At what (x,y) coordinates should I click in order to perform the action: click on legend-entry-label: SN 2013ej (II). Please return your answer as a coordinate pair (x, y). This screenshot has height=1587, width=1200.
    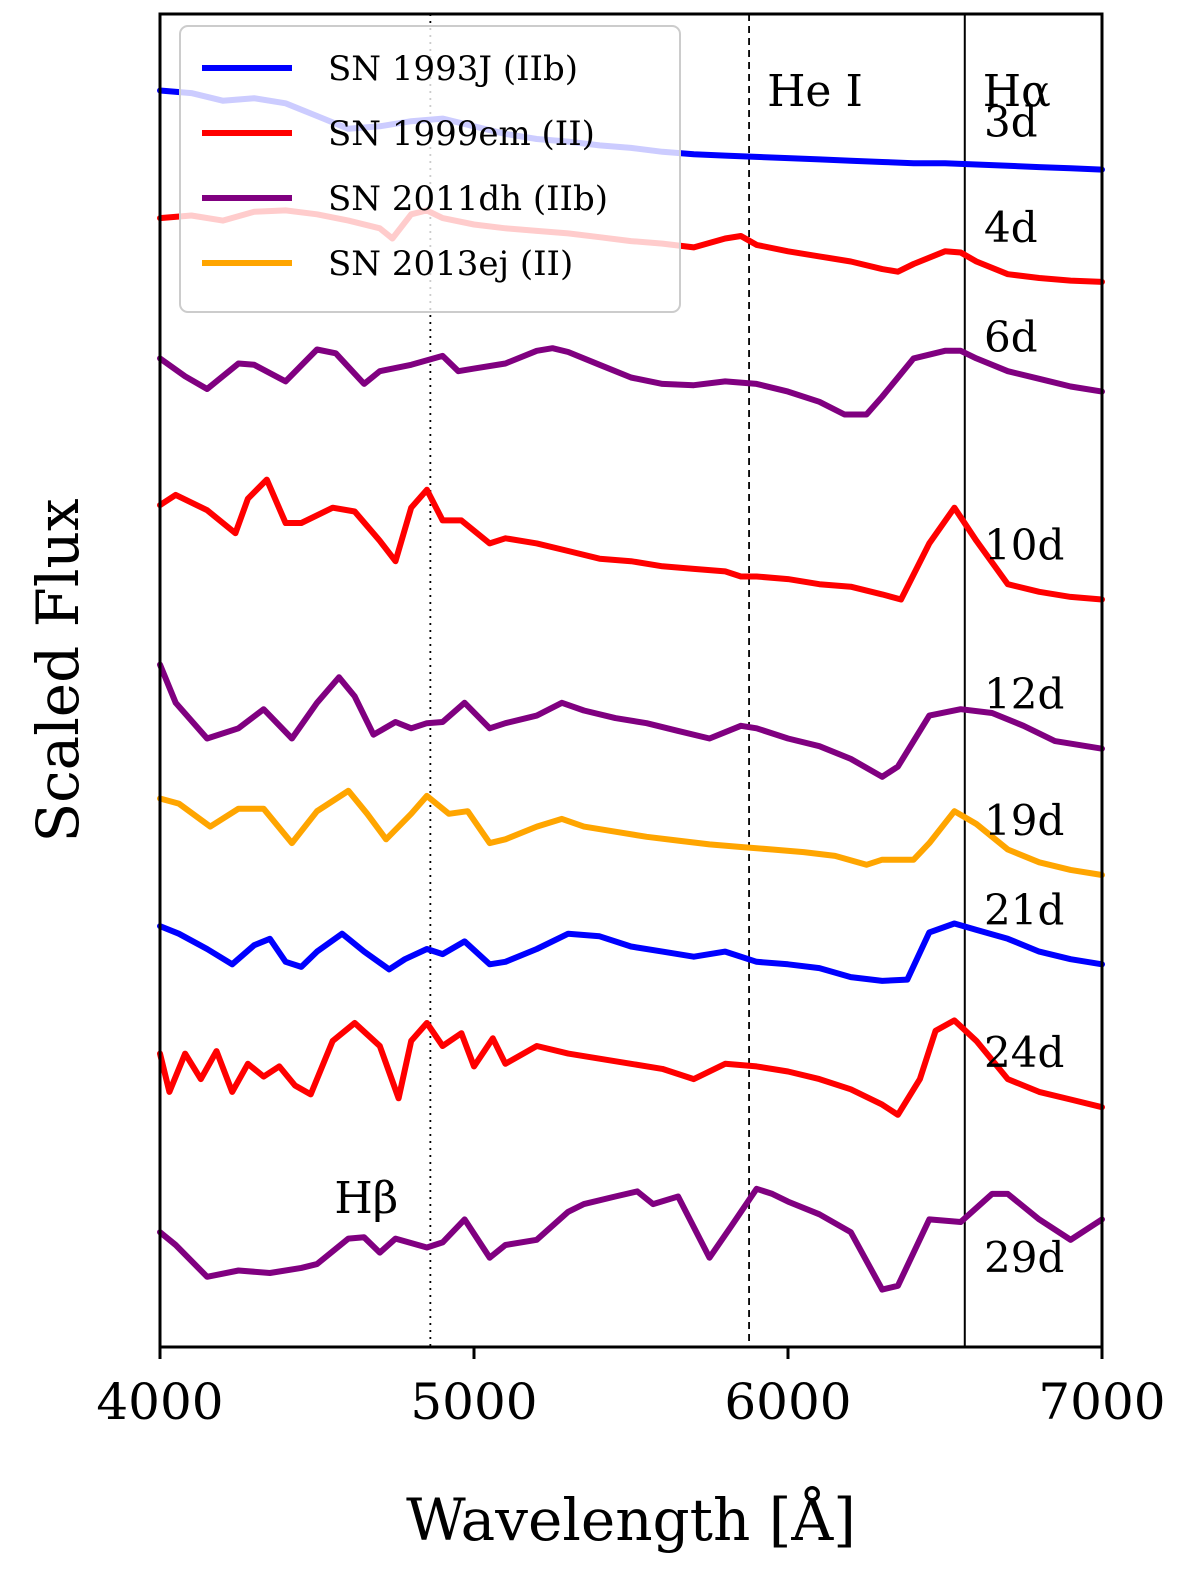
    Looking at the image, I should click on (450, 264).